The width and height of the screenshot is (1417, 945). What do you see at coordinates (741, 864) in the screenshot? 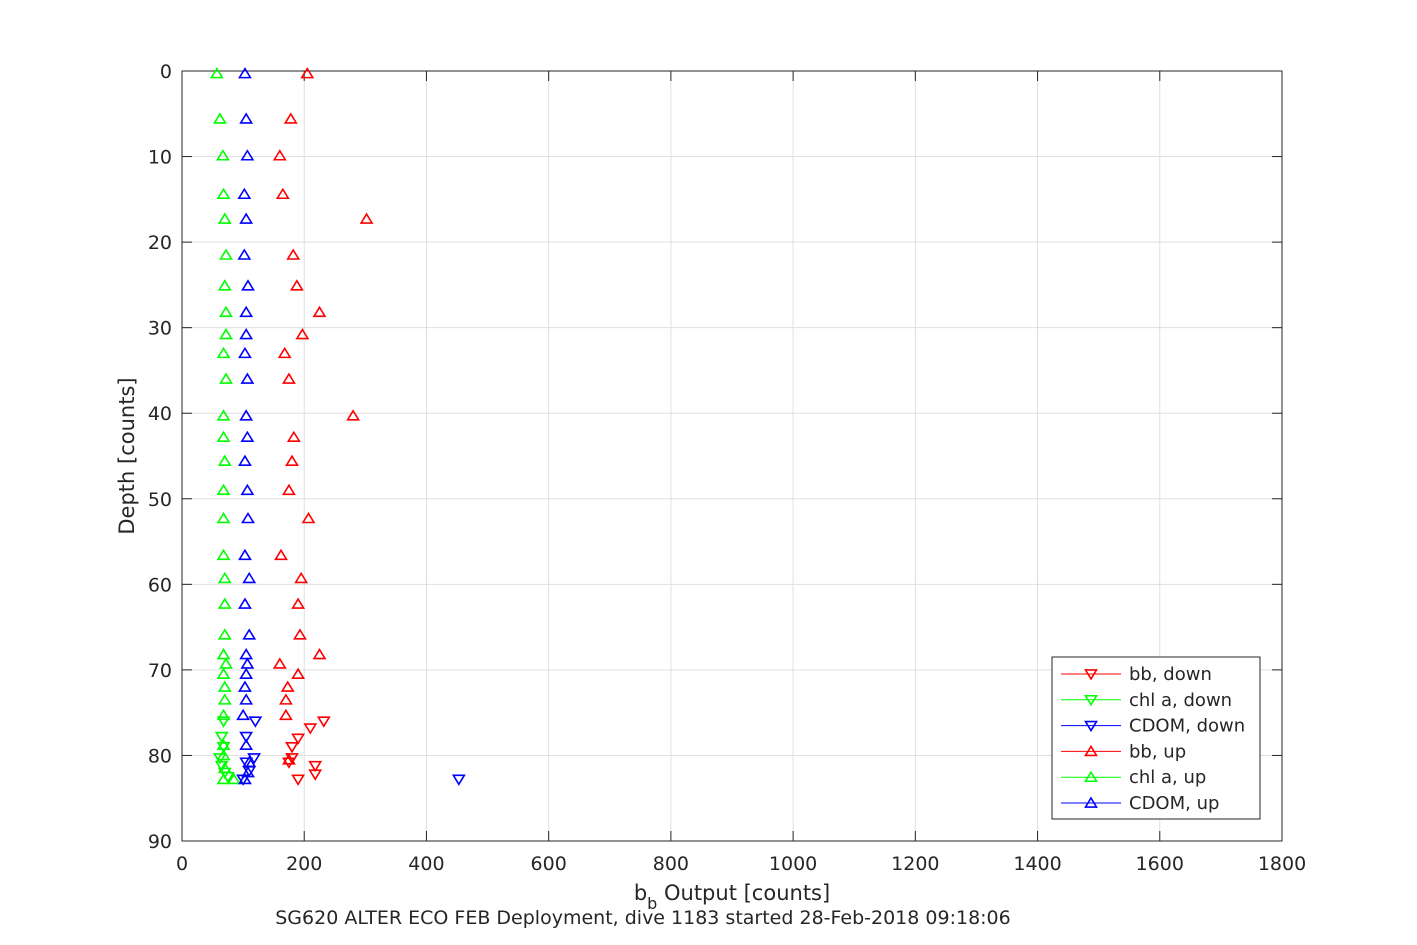
I see `x-tick-labels: 0 200 400 600 800 1000 1200 1400 1600 1800` at bounding box center [741, 864].